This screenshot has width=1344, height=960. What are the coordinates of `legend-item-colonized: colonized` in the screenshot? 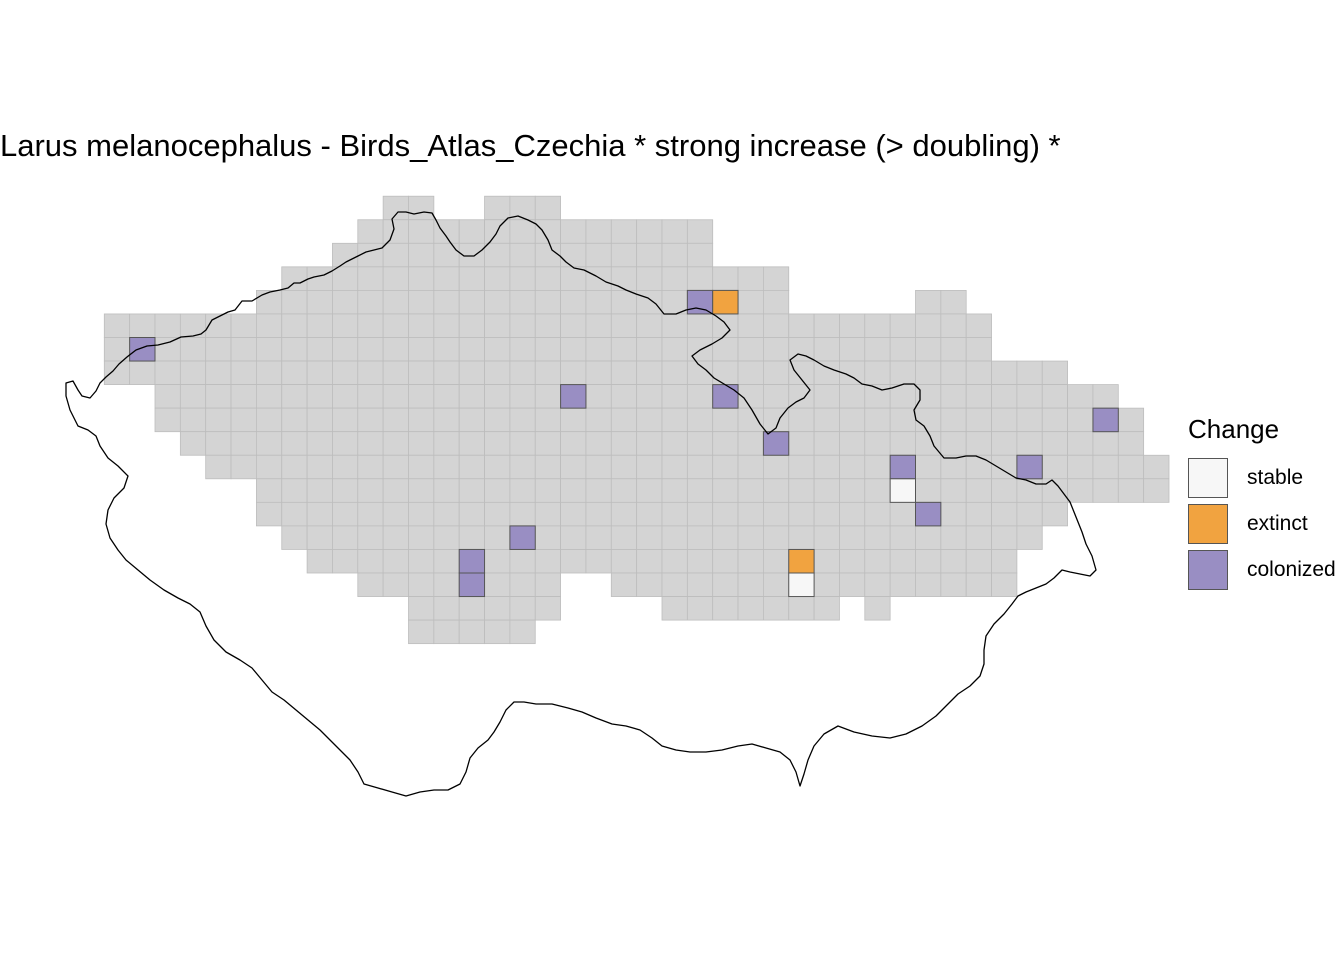 It's located at (1266, 570).